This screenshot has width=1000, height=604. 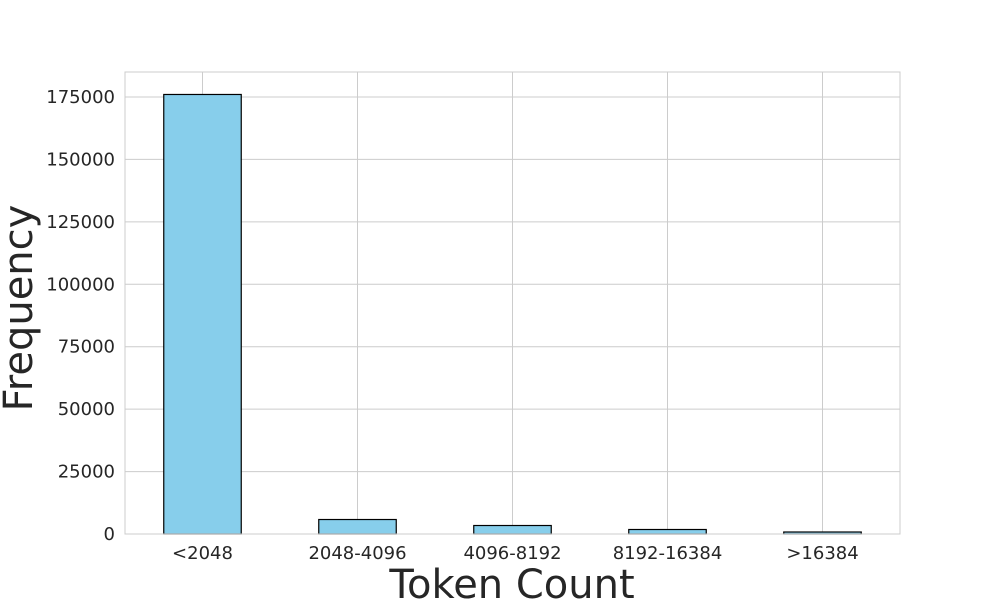 What do you see at coordinates (357, 553) in the screenshot?
I see `x-tick-label: 2048-4096` at bounding box center [357, 553].